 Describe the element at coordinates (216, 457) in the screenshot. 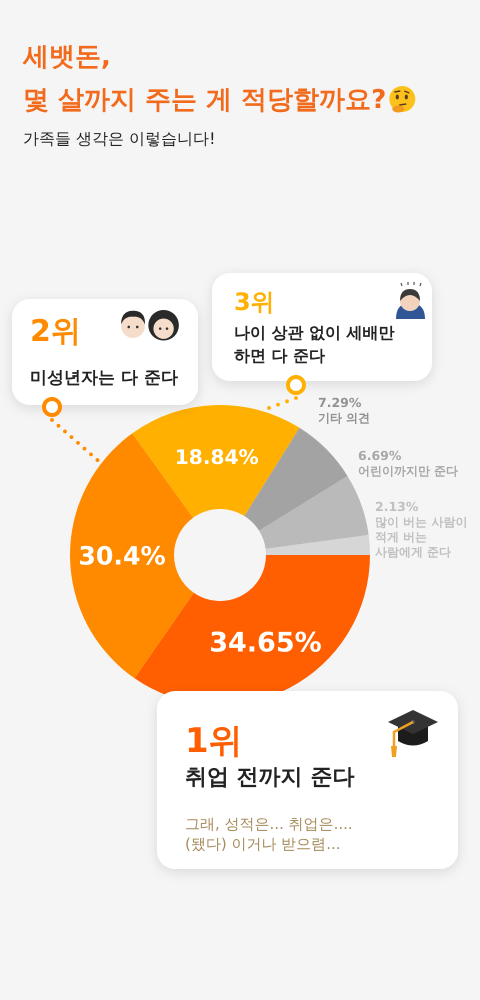

I see `data-label: 18.84%` at that location.